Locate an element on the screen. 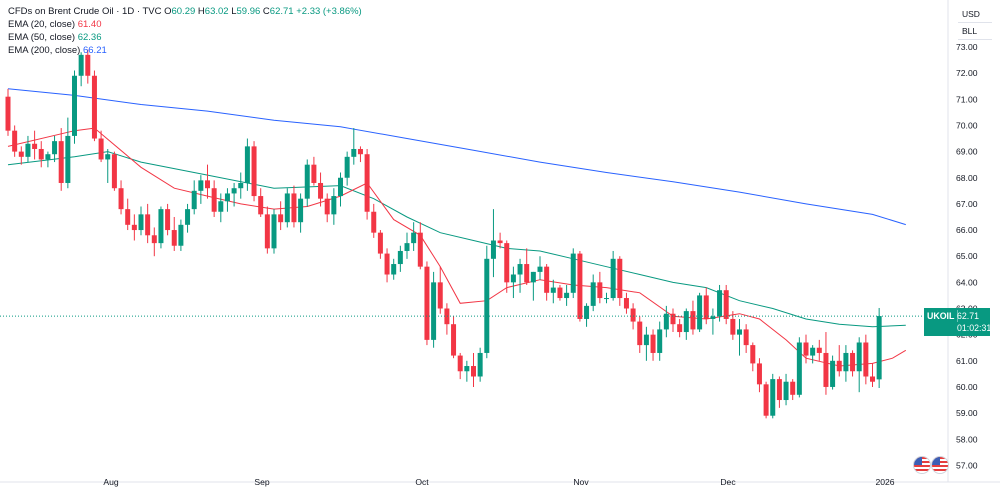  ema200-label: EMA (200, close) is located at coordinates (44, 50).